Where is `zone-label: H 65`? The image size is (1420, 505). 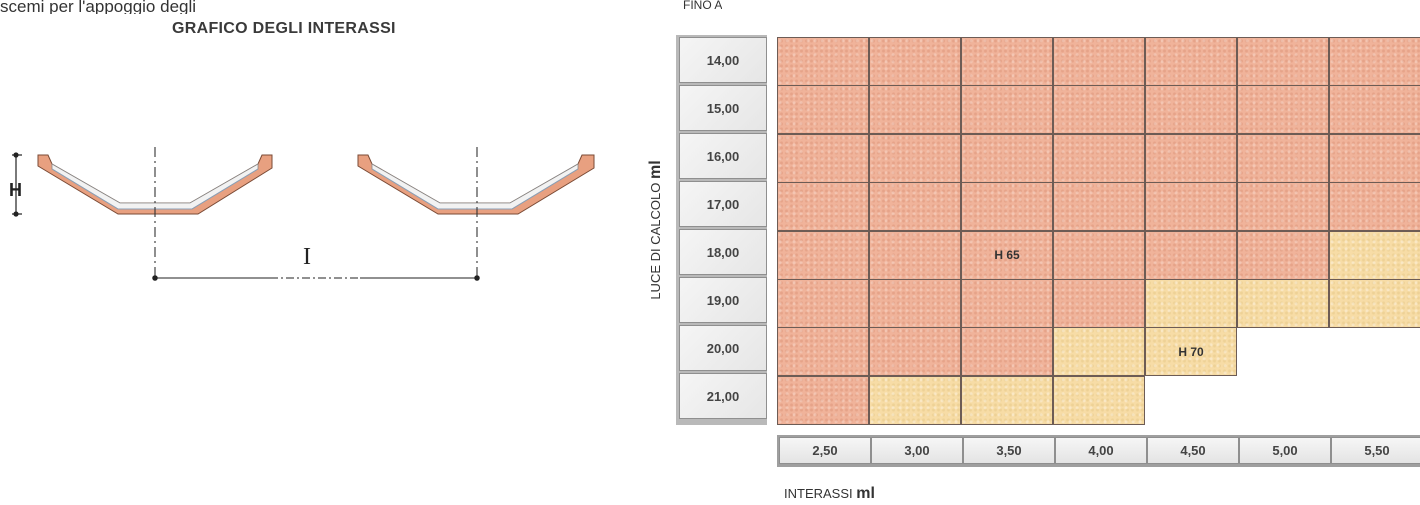 zone-label: H 65 is located at coordinates (1007, 255).